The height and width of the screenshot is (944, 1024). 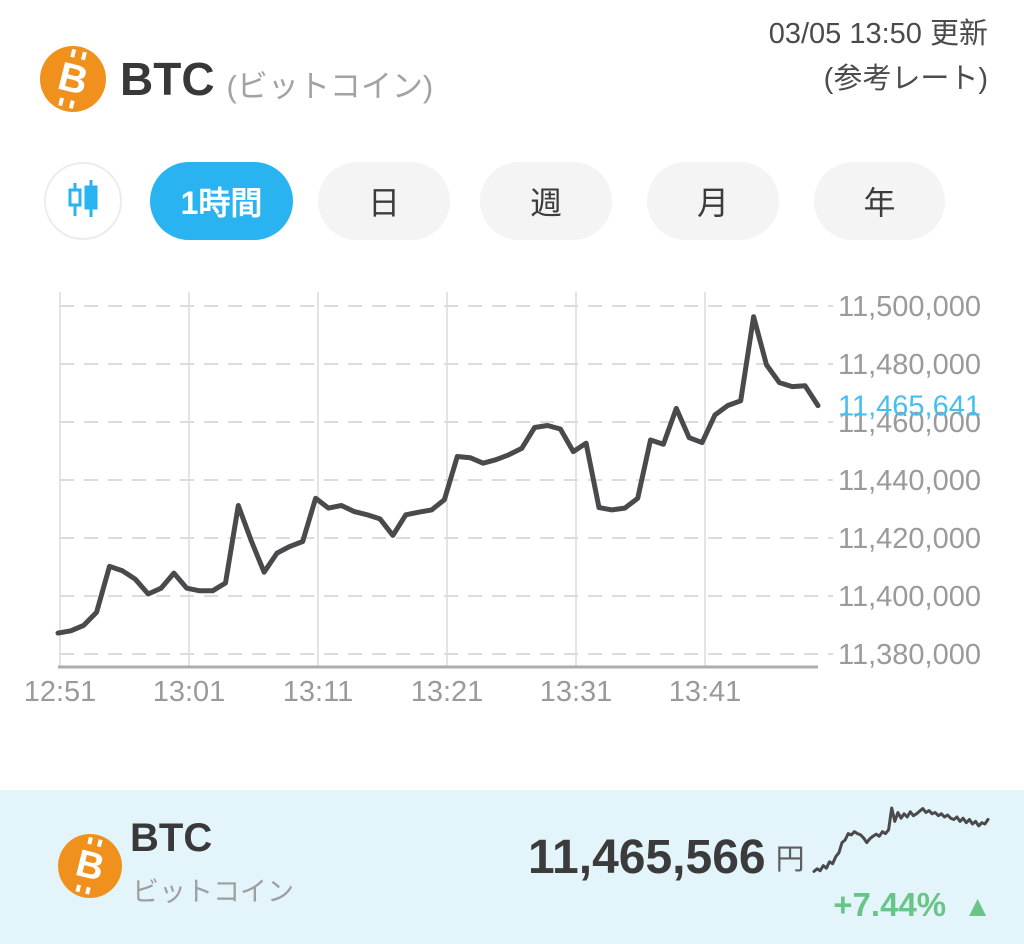 What do you see at coordinates (890, 904) in the screenshot?
I see `change-percent: +7.44%` at bounding box center [890, 904].